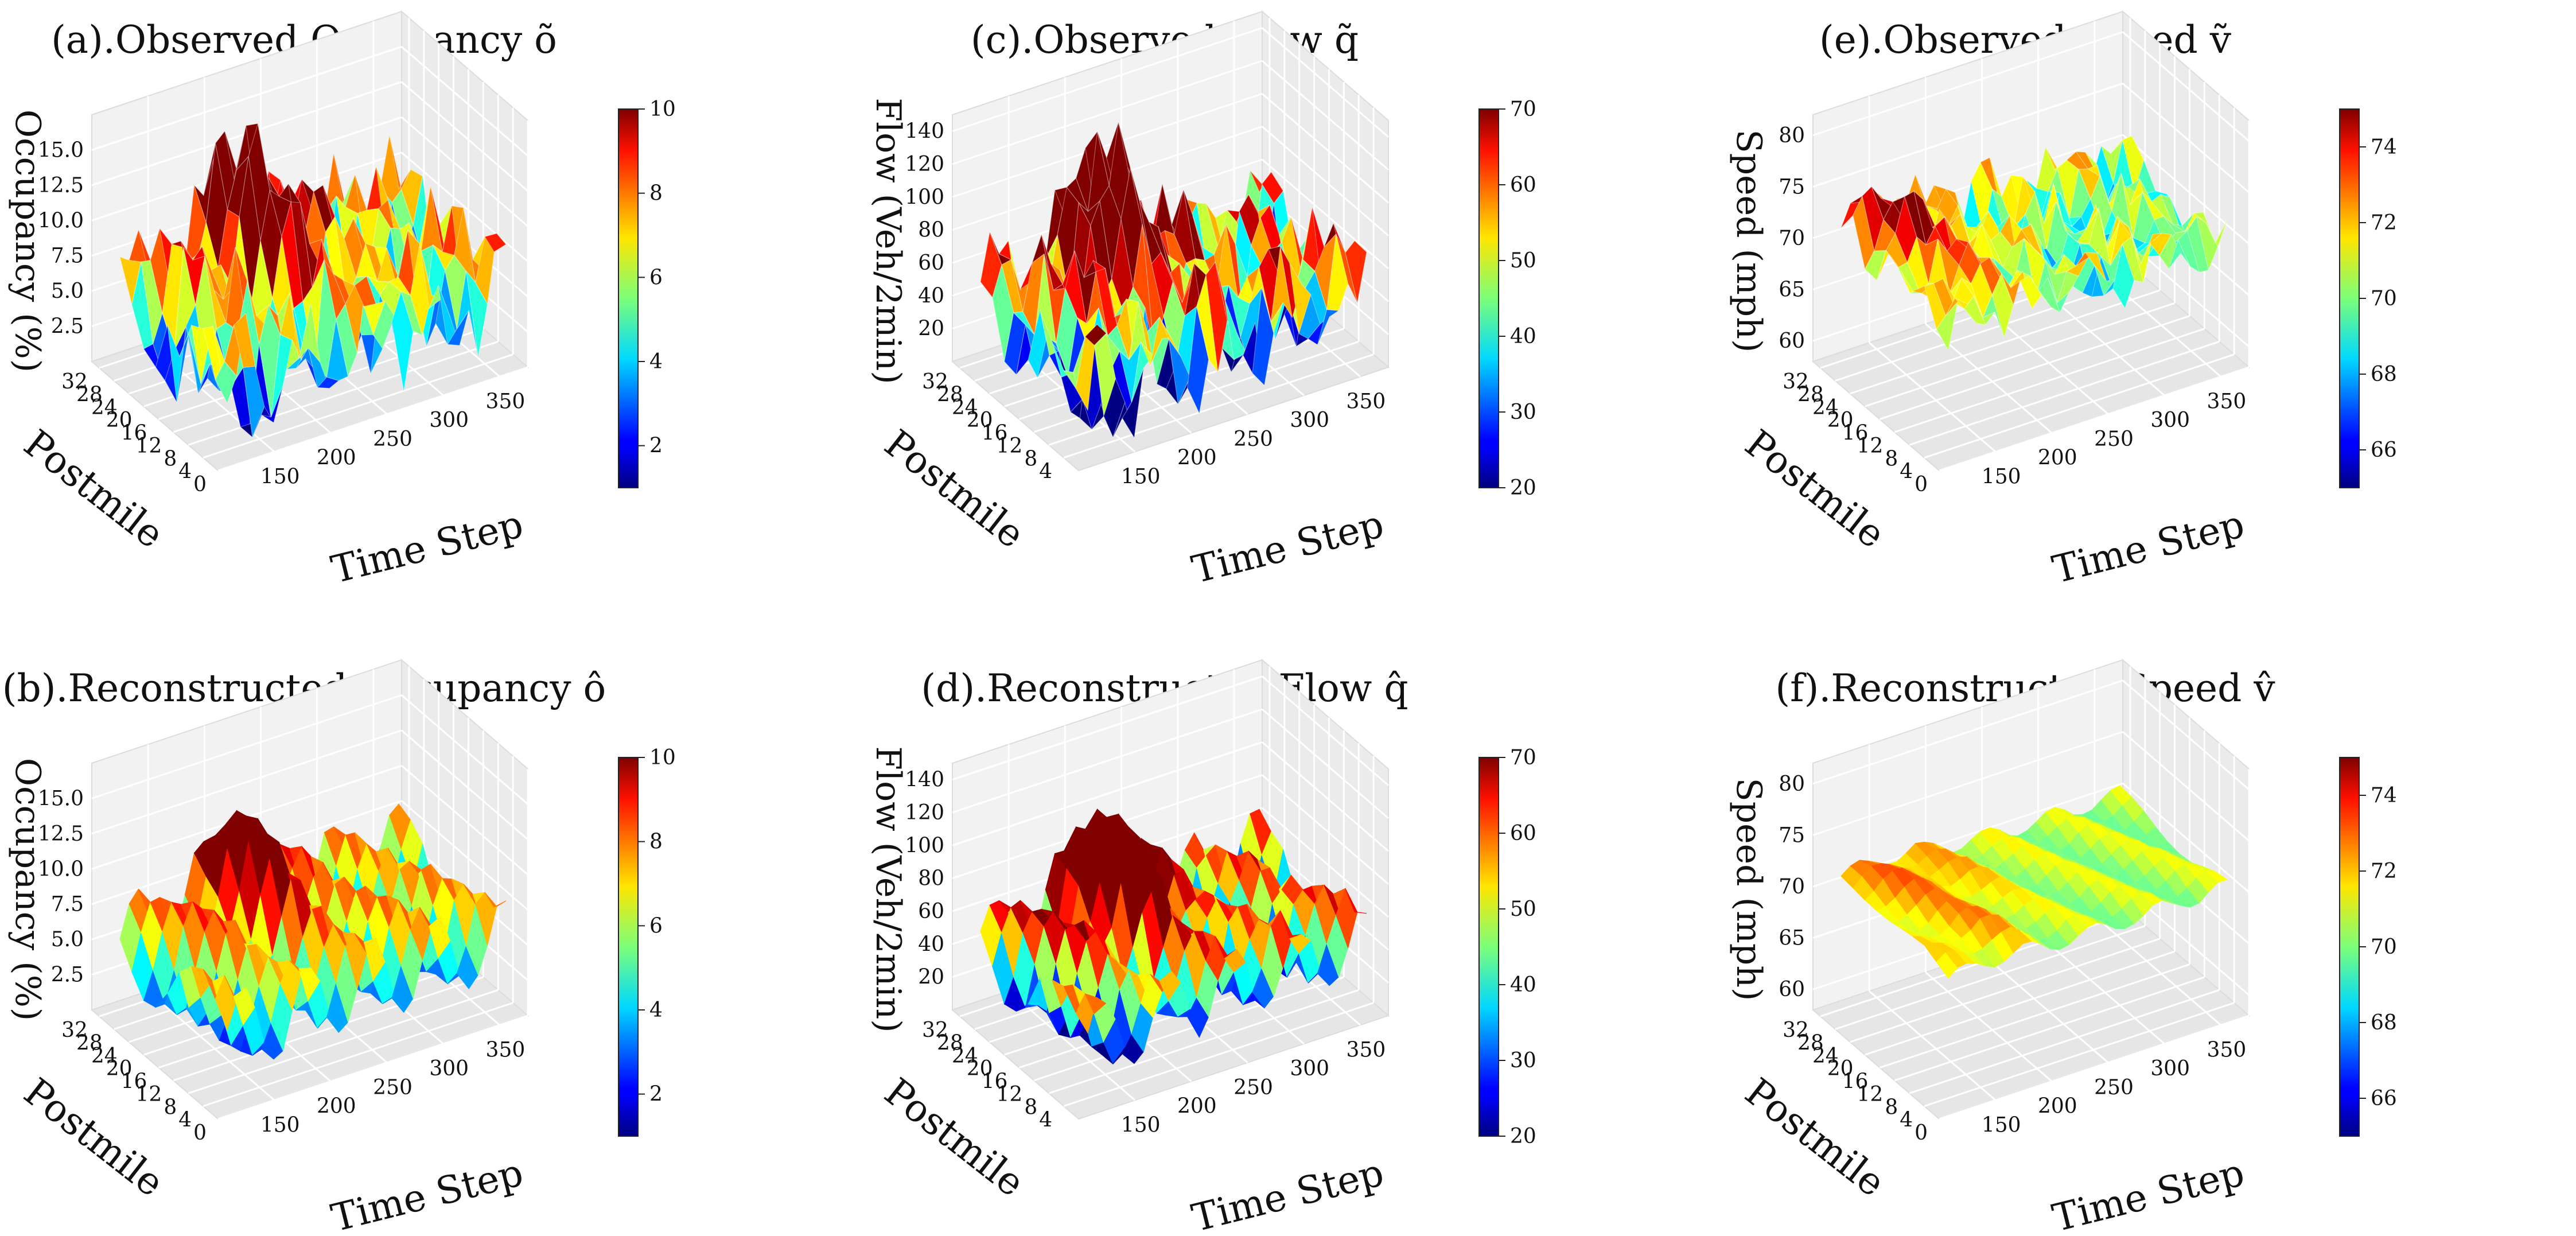  What do you see at coordinates (2384, 947) in the screenshot?
I see `colorbar-tick-label: 70` at bounding box center [2384, 947].